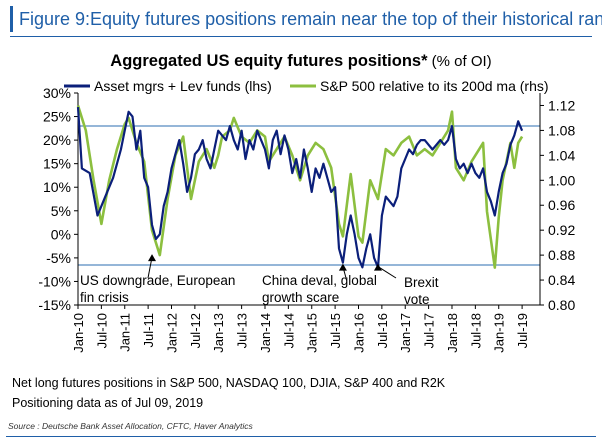 The image size is (602, 448). What do you see at coordinates (561, 180) in the screenshot?
I see `right-tick-label: 1.00` at bounding box center [561, 180].